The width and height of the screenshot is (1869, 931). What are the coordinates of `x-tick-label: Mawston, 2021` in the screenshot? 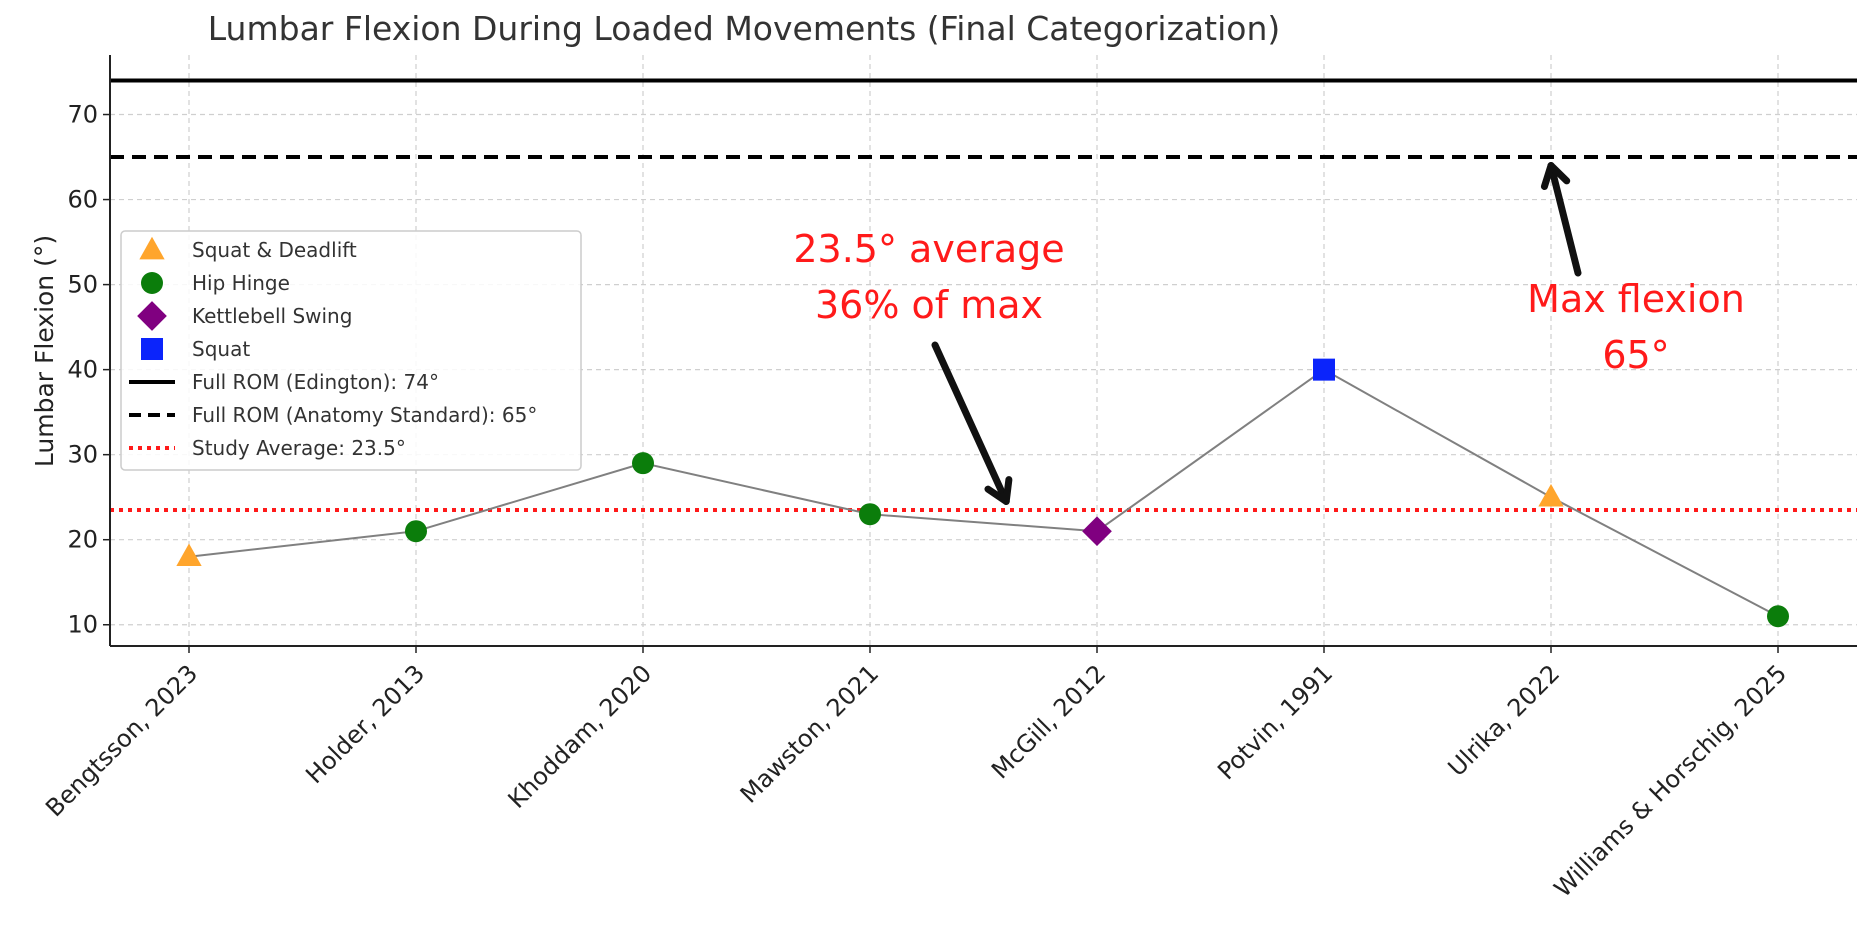 It's located at (809, 733).